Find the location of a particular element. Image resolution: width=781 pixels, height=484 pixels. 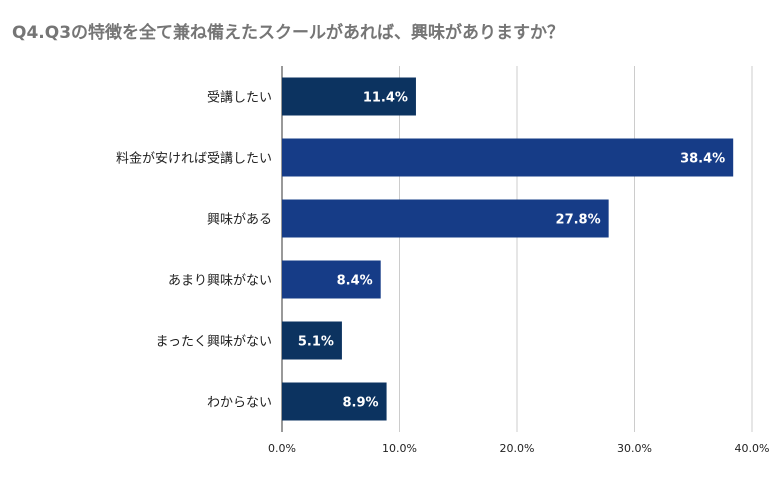

category-label: 料金が安ければ受講したい is located at coordinates (194, 159).